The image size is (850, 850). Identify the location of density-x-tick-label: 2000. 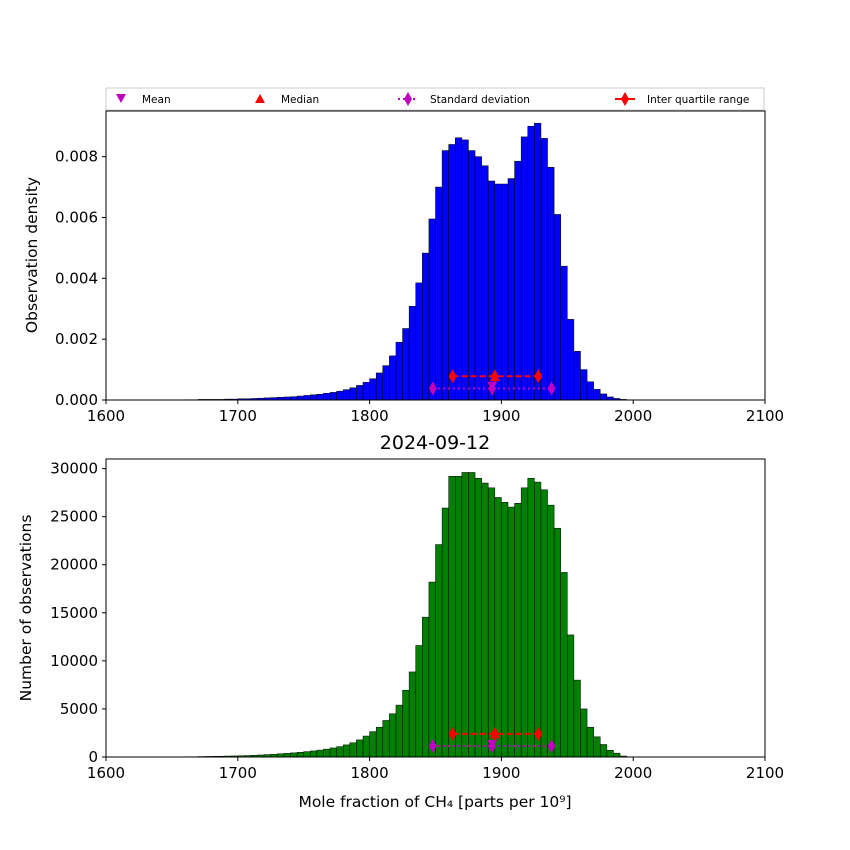
(633, 416).